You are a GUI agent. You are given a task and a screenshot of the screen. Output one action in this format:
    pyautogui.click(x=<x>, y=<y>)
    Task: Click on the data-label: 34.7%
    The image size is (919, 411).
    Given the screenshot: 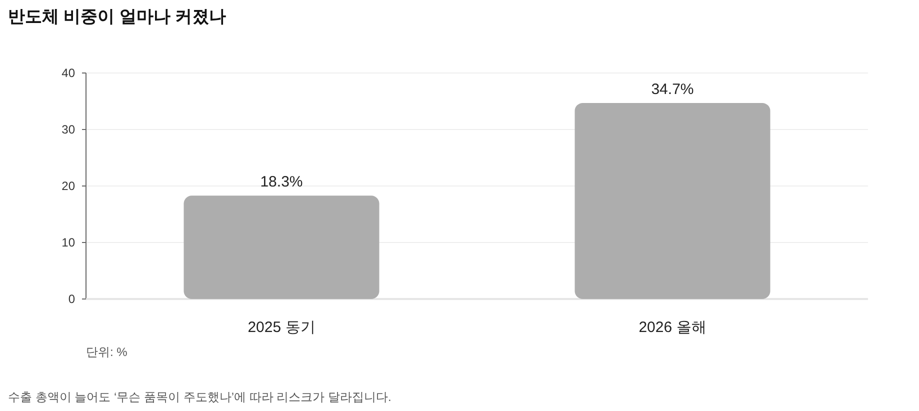 What is the action you would take?
    pyautogui.click(x=672, y=89)
    